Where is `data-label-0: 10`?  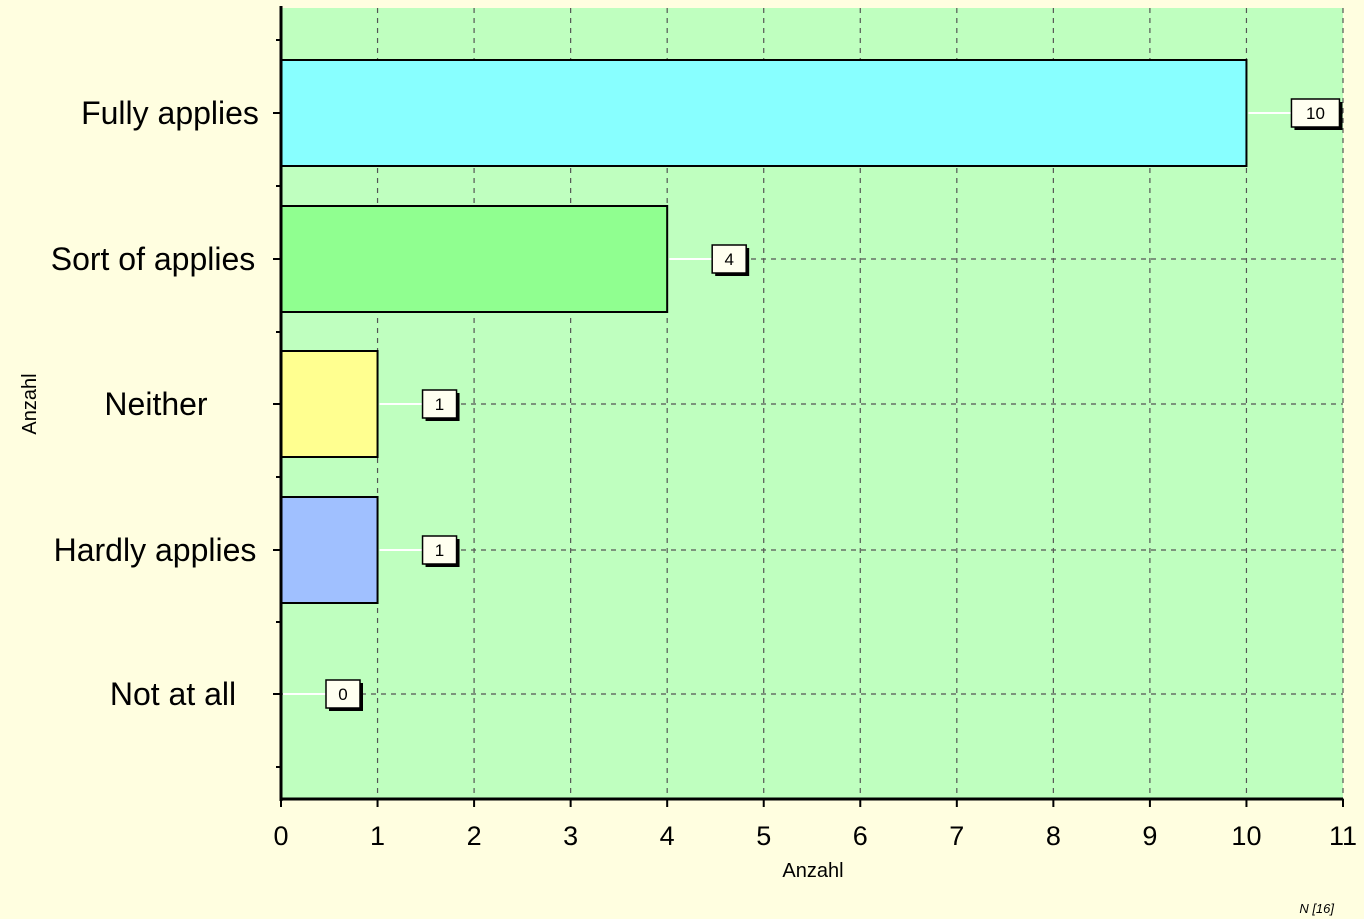
data-label-0: 10 is located at coordinates (1315, 113).